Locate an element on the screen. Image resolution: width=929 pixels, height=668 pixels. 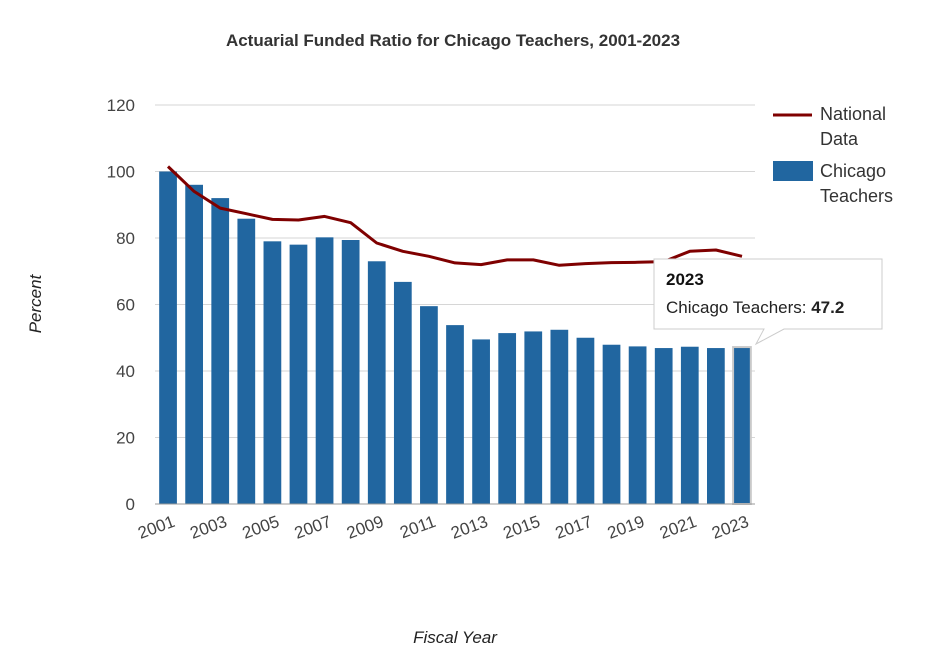
bar-2016 is located at coordinates (559, 416).